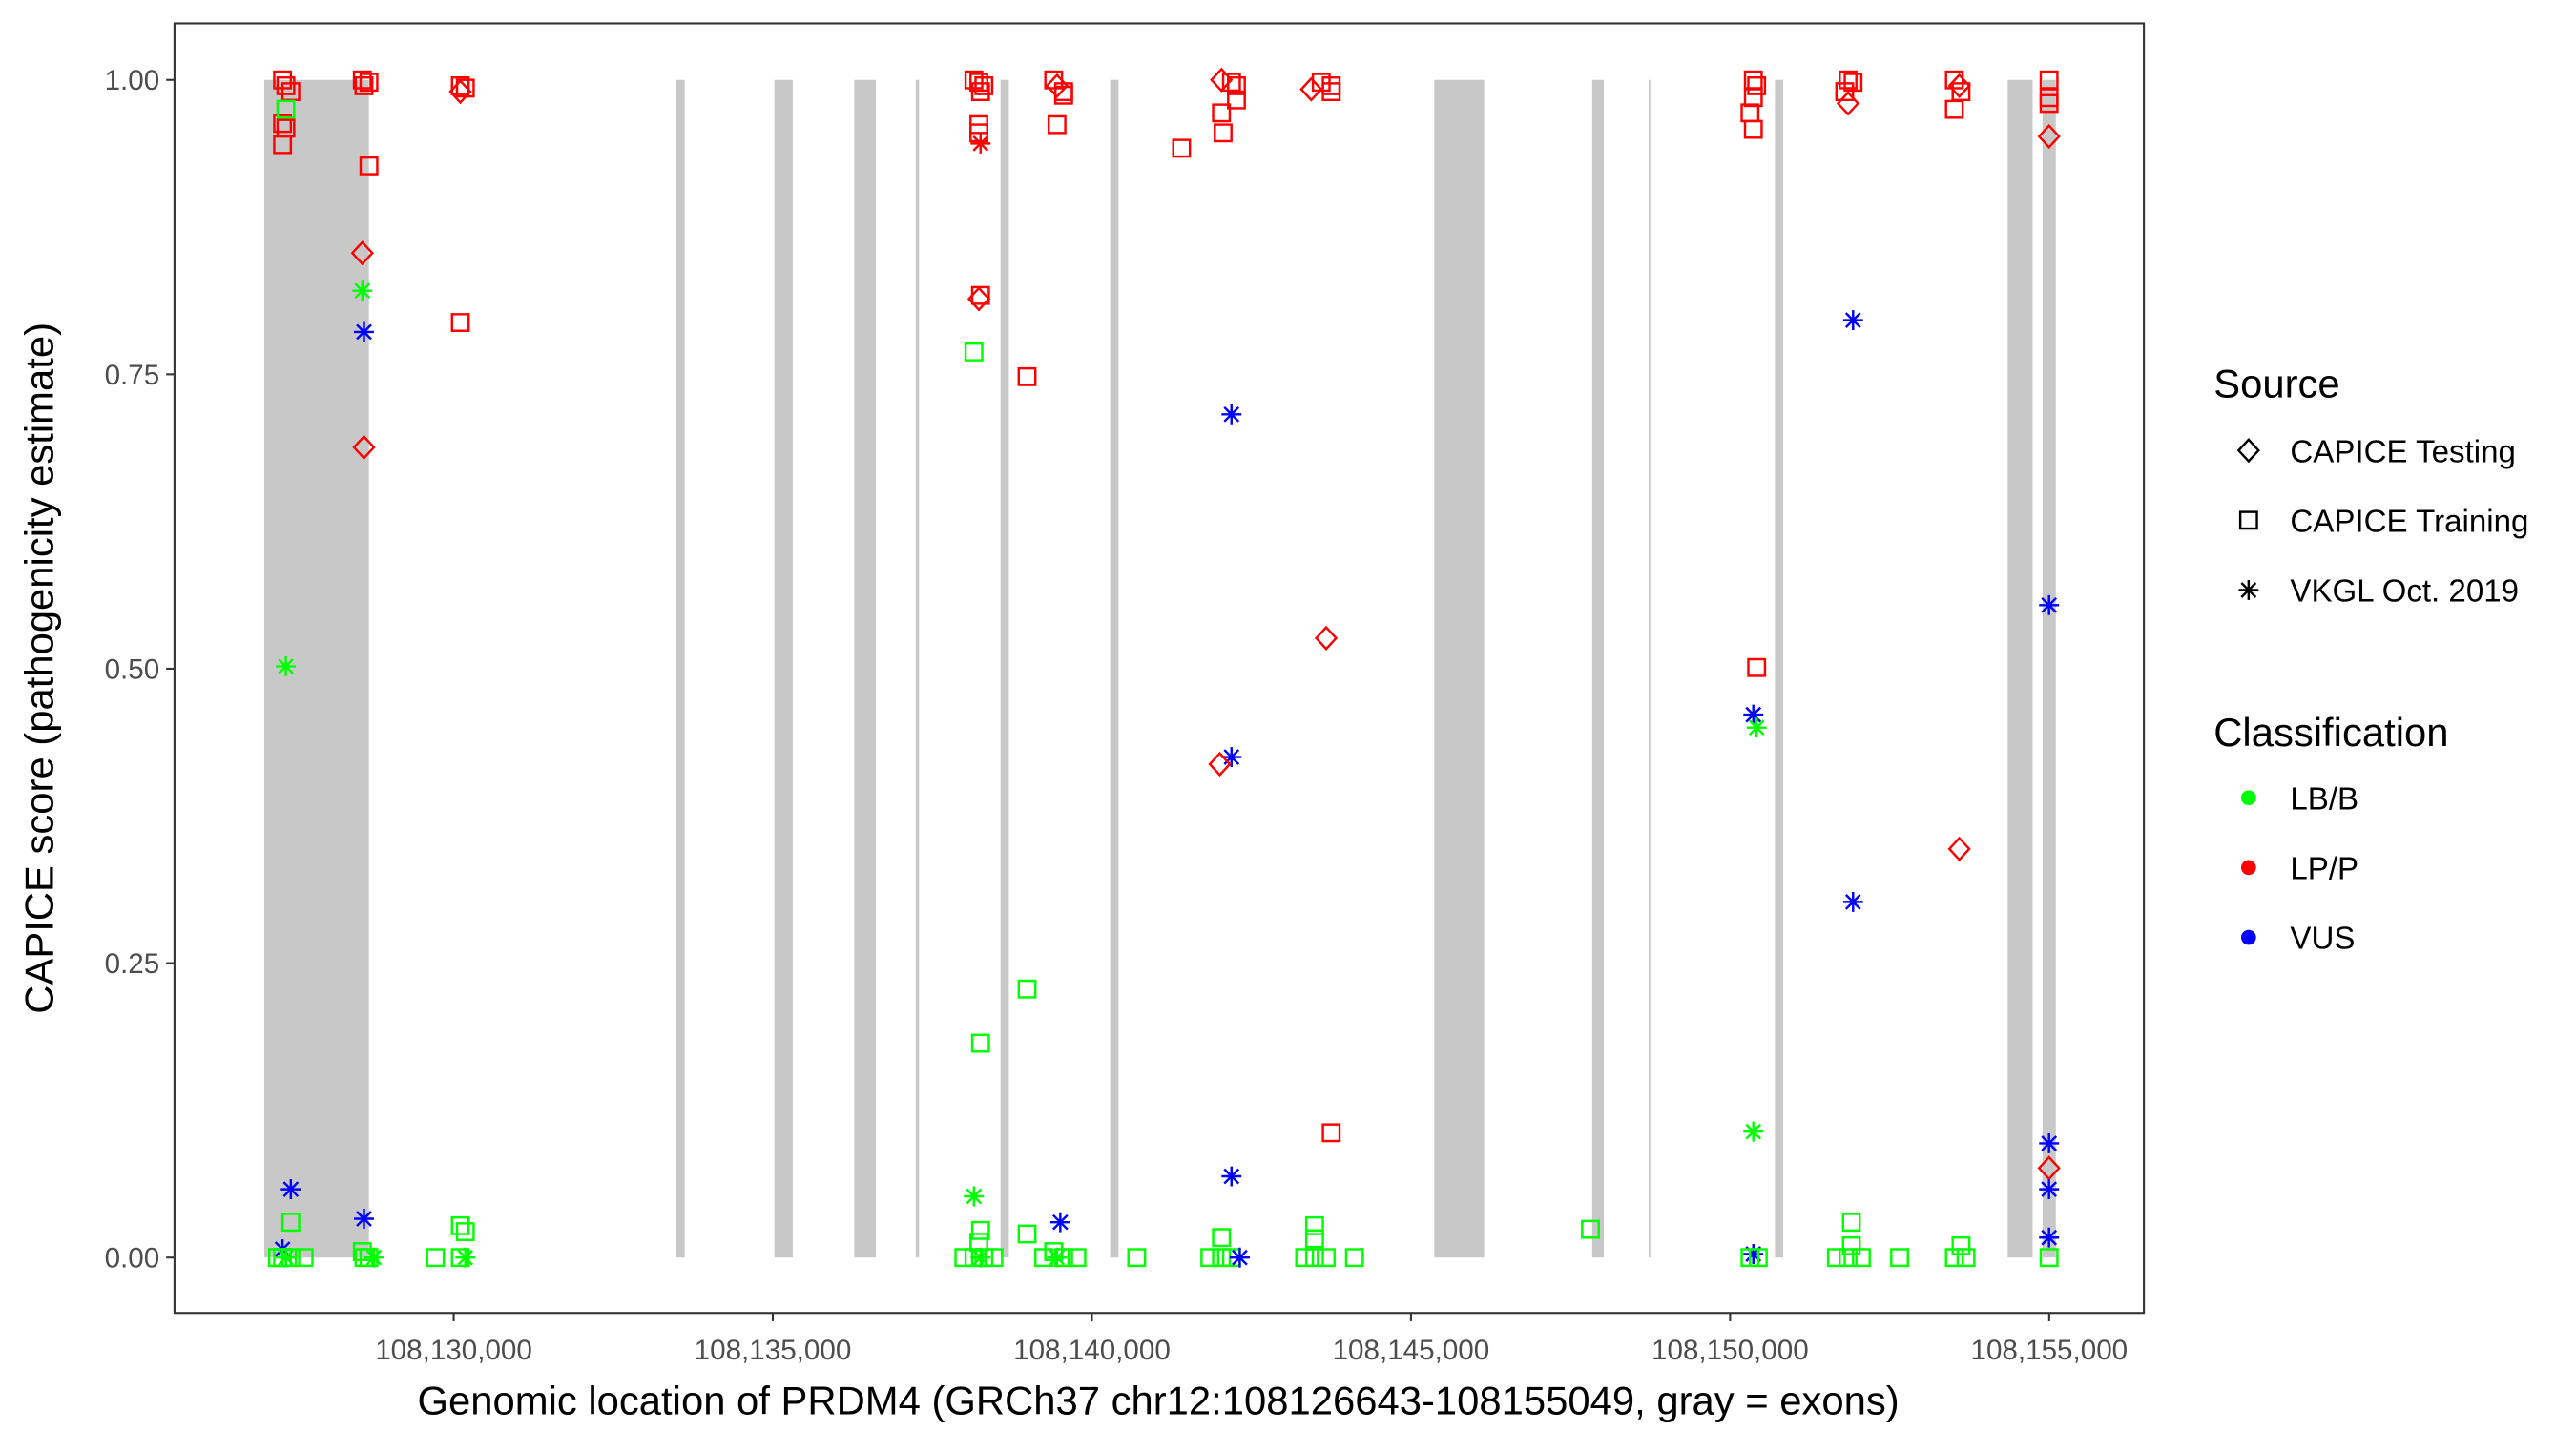  Describe the element at coordinates (132, 1259) in the screenshot. I see `y-tick-label: 0.00` at that location.